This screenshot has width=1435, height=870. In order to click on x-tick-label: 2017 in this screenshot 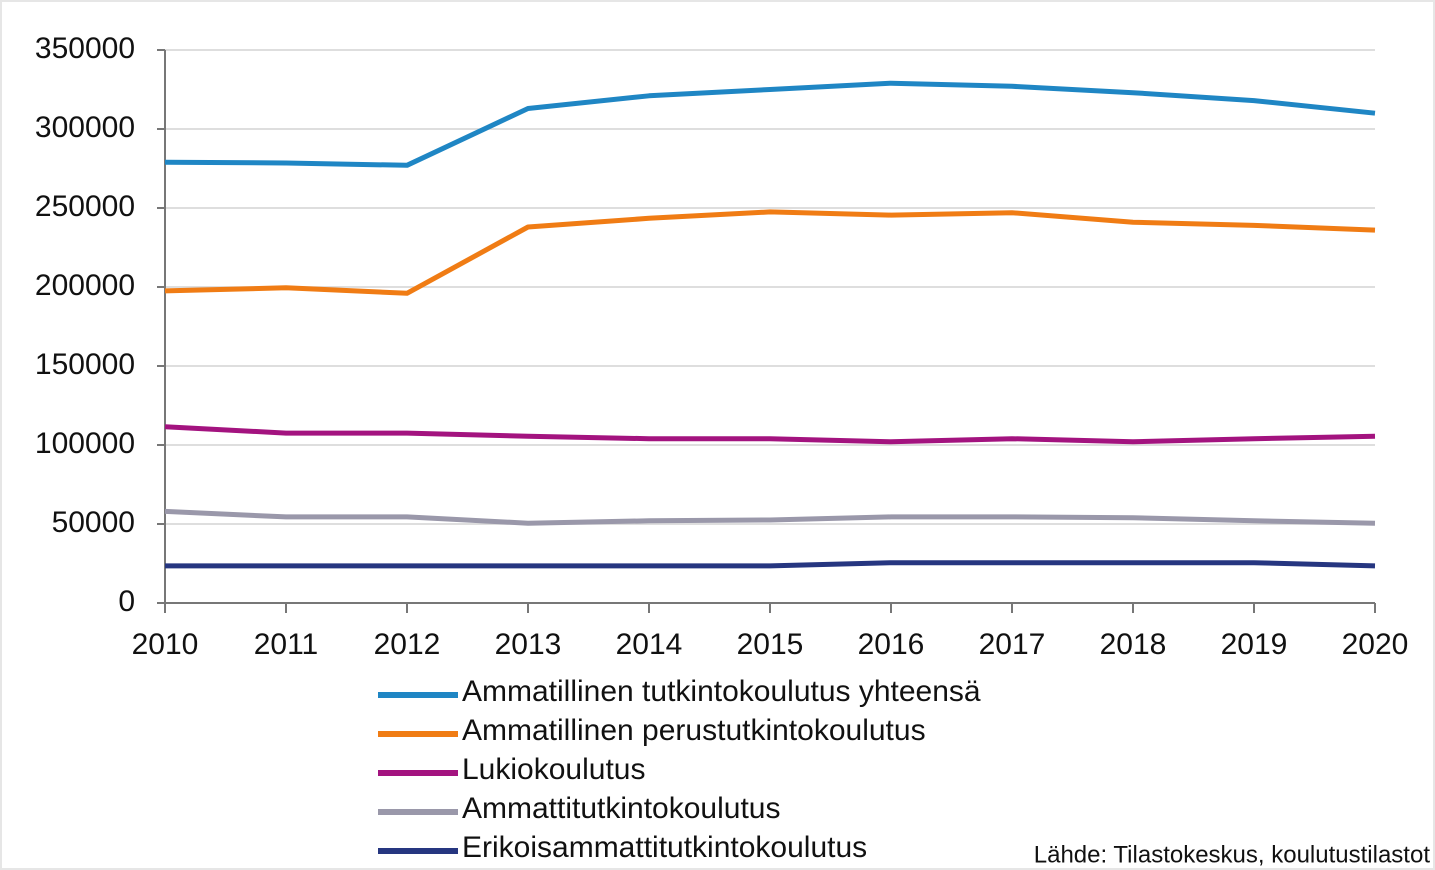, I will do `click(1012, 644)`.